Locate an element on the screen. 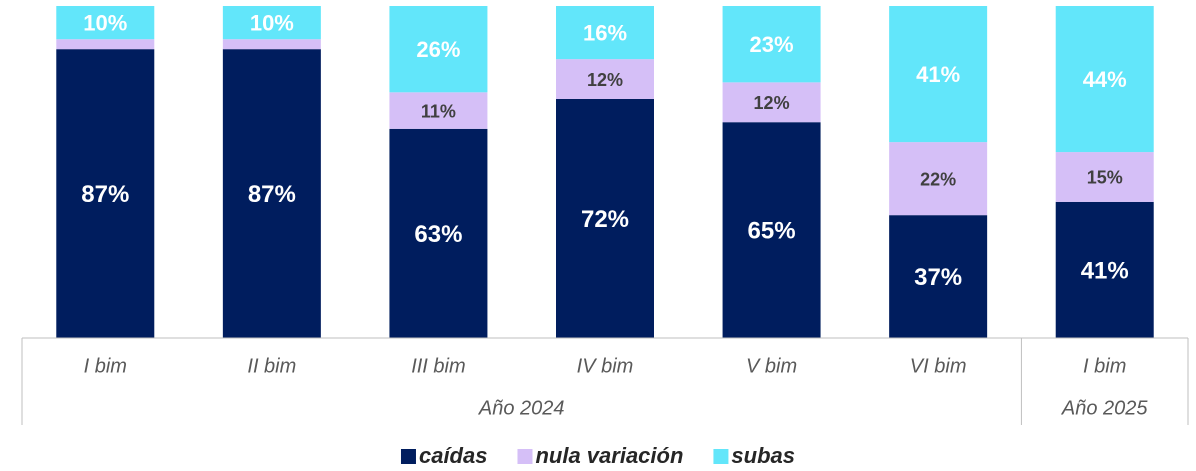 This screenshot has width=1196, height=471. value-label: 72% is located at coordinates (605, 219).